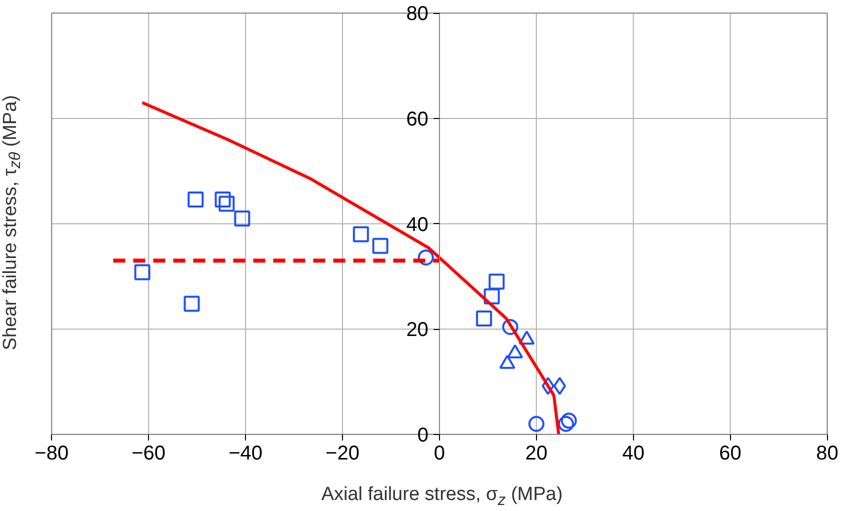 The width and height of the screenshot is (862, 511). Describe the element at coordinates (422, 435) in the screenshot. I see `y-tick-label: 0` at that location.